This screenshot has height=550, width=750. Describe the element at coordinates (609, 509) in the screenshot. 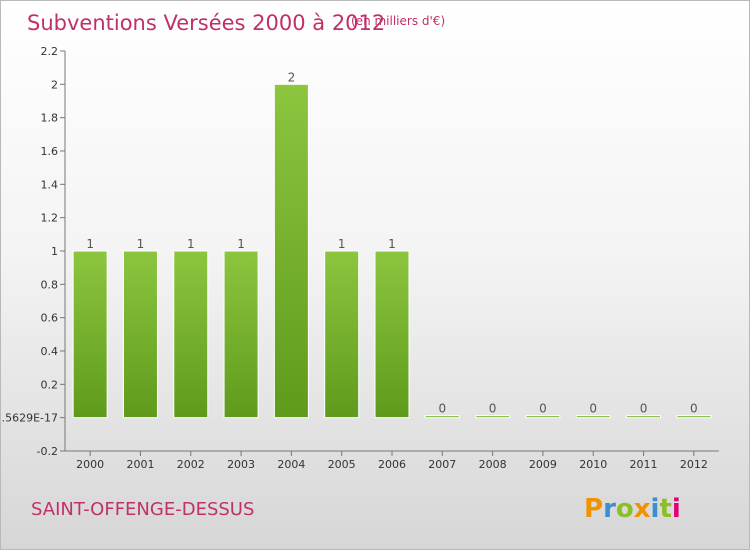

I see `logo-letter: r` at that location.